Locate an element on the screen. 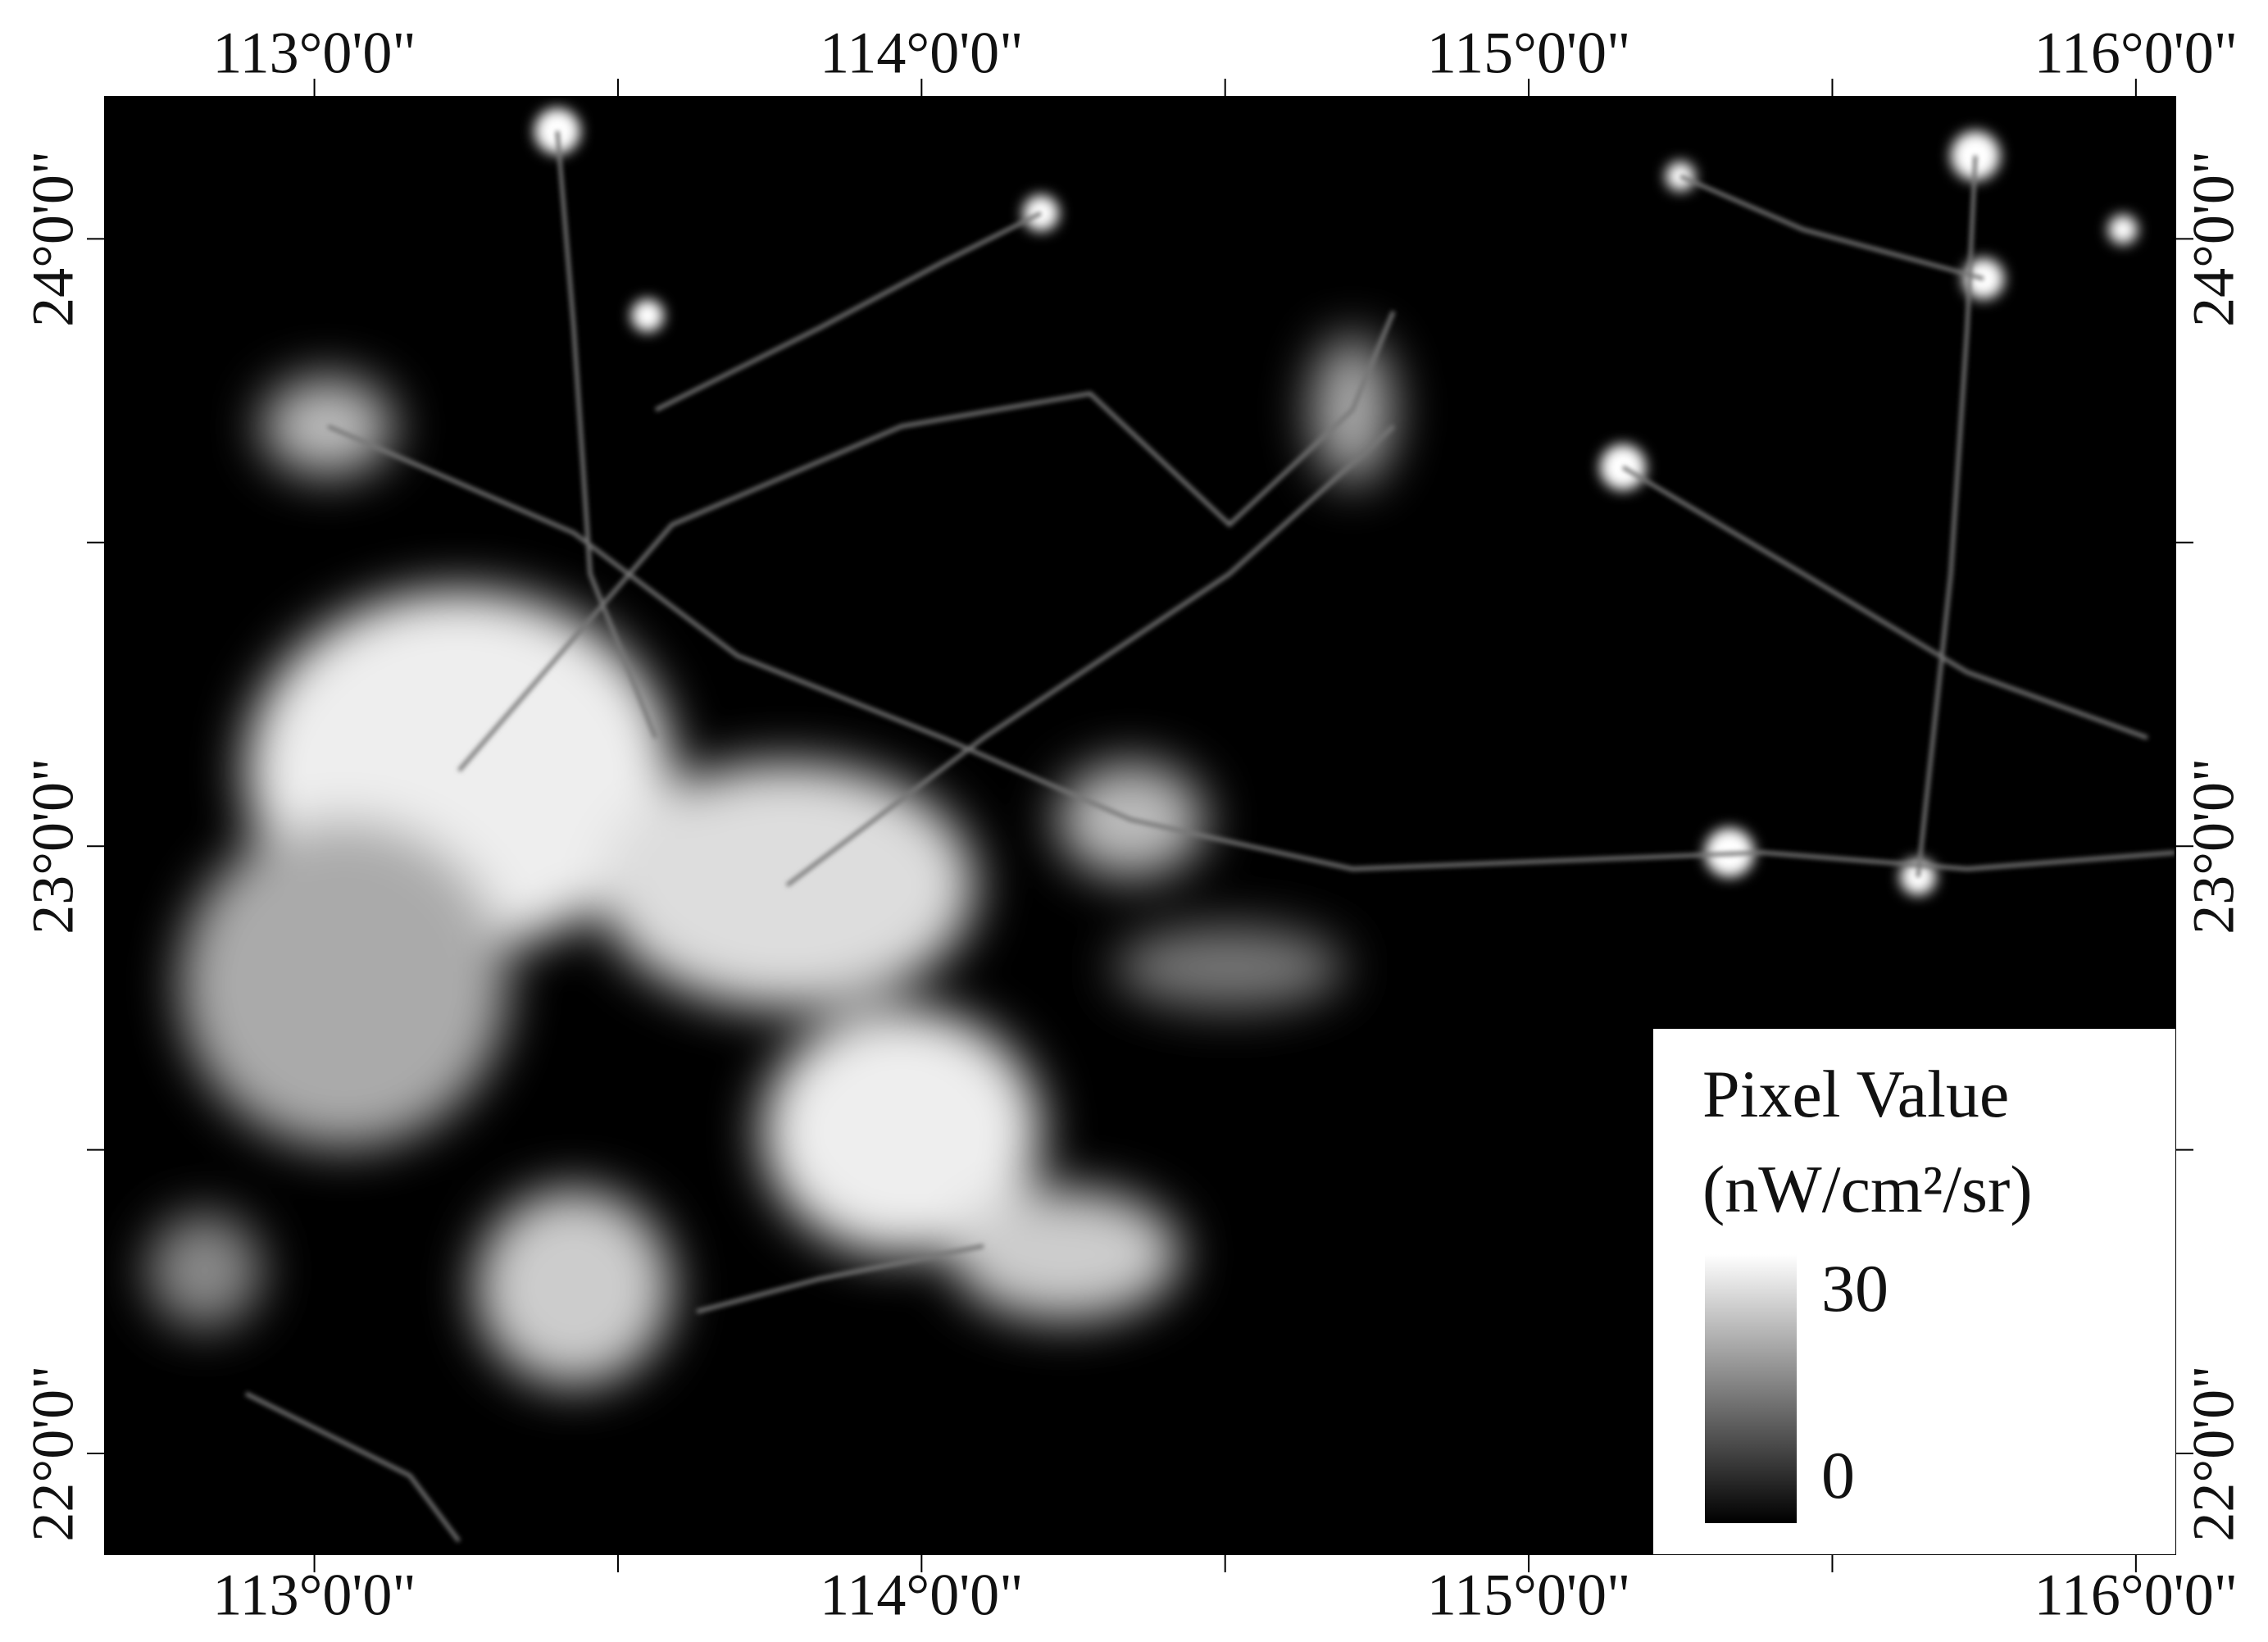 This screenshot has height=1642, width=2268. legend-ramp-label: 0 is located at coordinates (1838, 1475).